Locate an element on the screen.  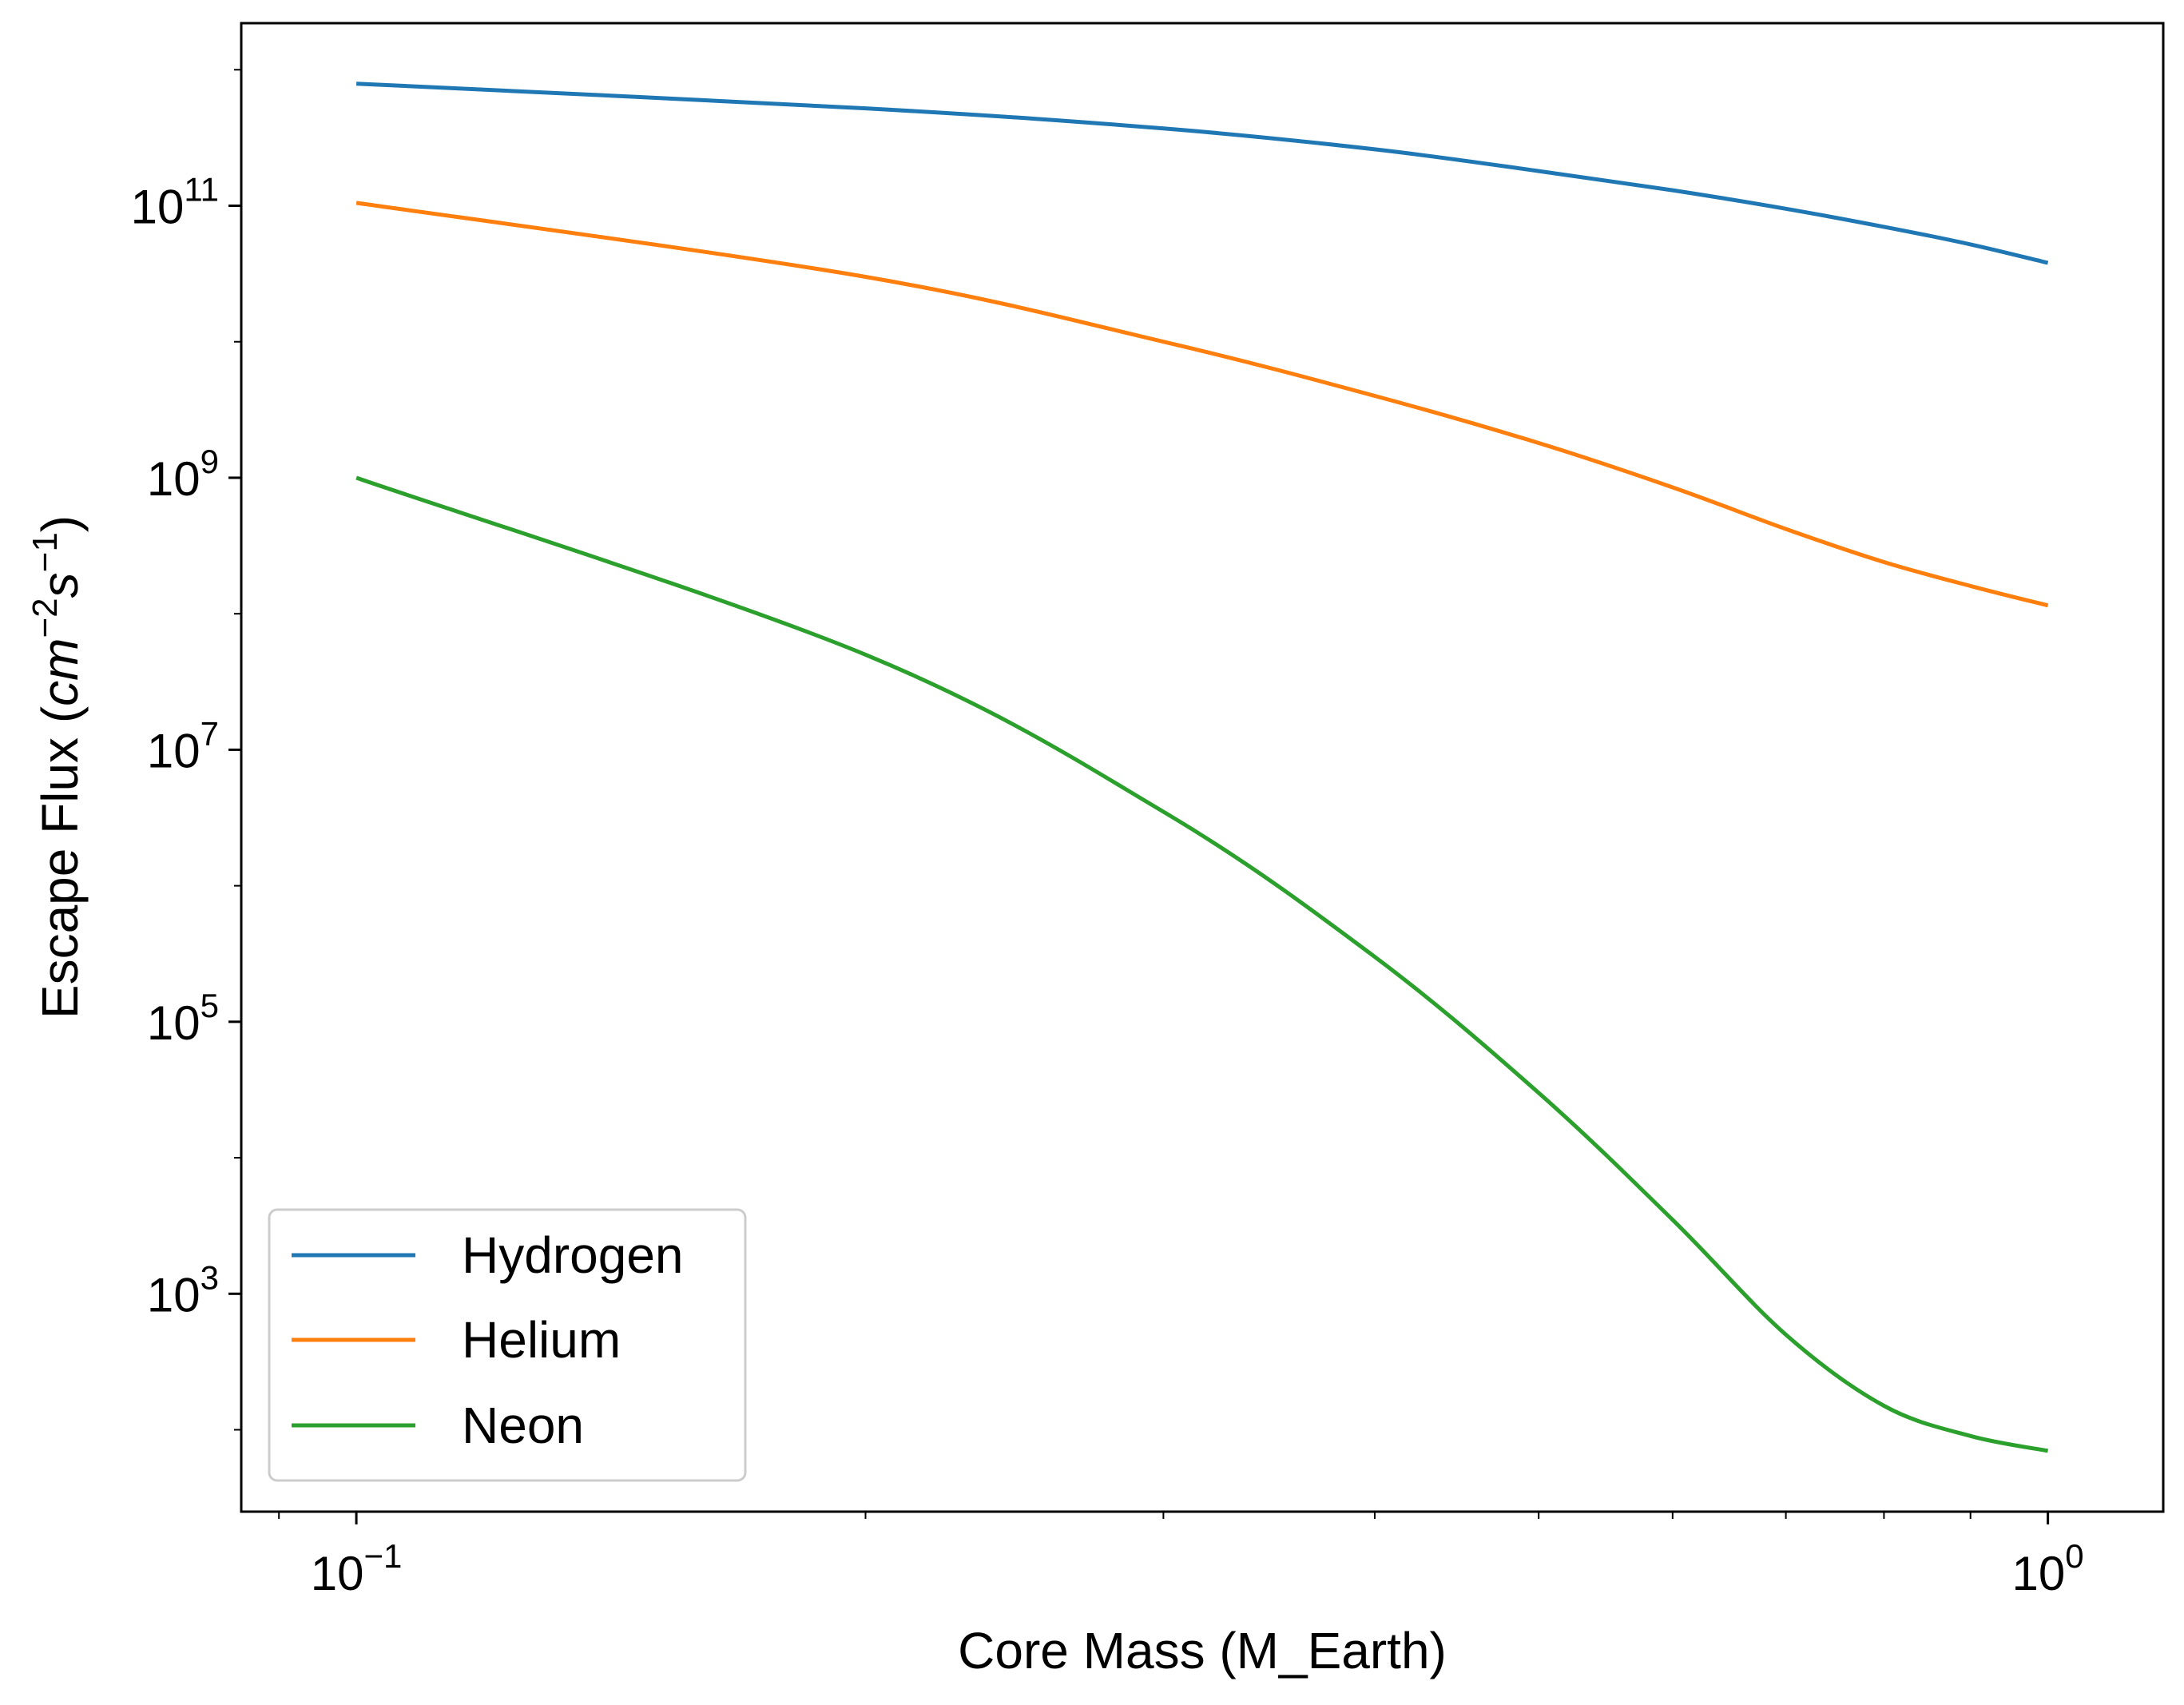
y-axis-label: Escape Flux (cm−2s−1) is located at coordinates (58, 767).